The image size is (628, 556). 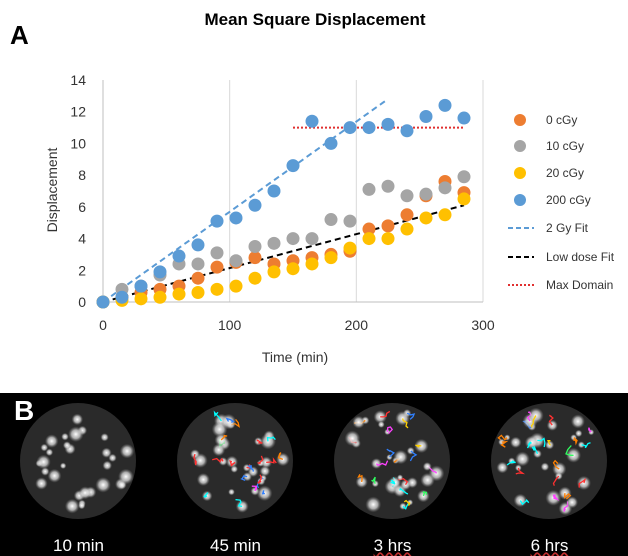 I want to click on time-label-3: 3 hrs, so click(x=392, y=545).